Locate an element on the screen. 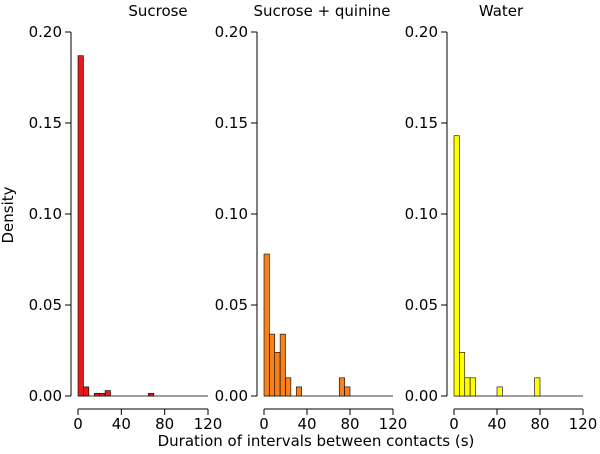 The image size is (600, 454). panel-title: Sucrose + quinine is located at coordinates (321, 11).